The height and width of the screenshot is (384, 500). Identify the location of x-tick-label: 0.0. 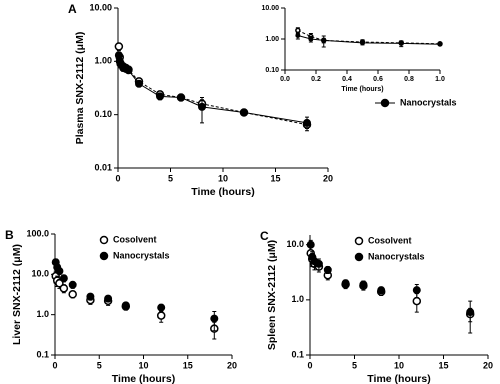
(285, 79).